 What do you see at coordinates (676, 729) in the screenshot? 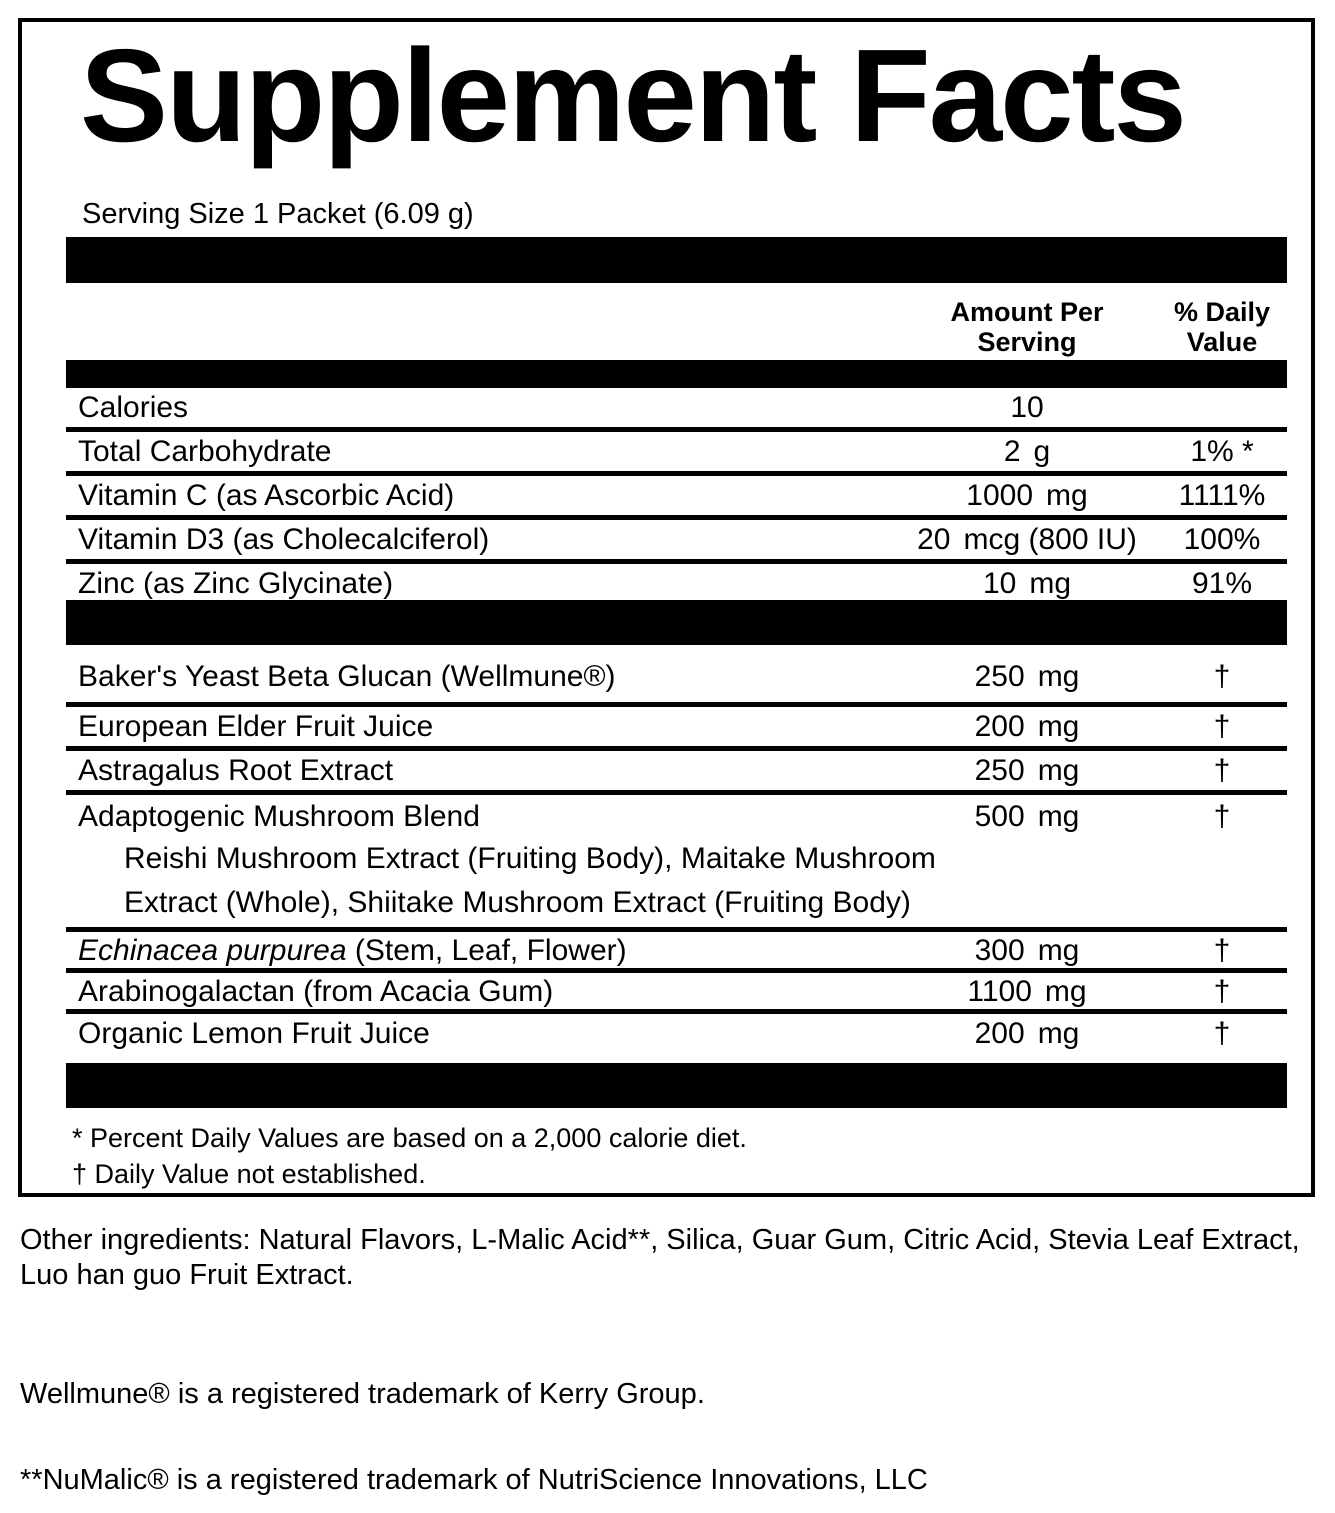
I see `ingredient-row-elder-fruit: European Elder Fruit Juice 200 mg †` at bounding box center [676, 729].